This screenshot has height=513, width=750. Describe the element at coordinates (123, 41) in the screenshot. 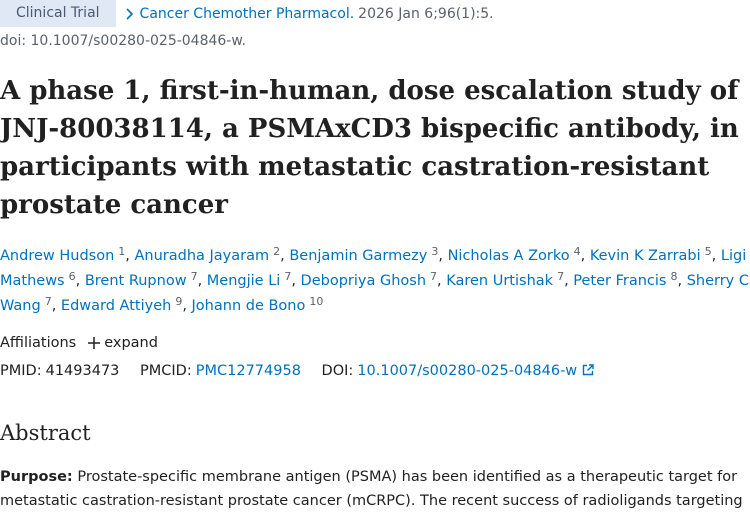

I see `doi-line: doi: 10.1007/s00280-025-04846-w.` at that location.